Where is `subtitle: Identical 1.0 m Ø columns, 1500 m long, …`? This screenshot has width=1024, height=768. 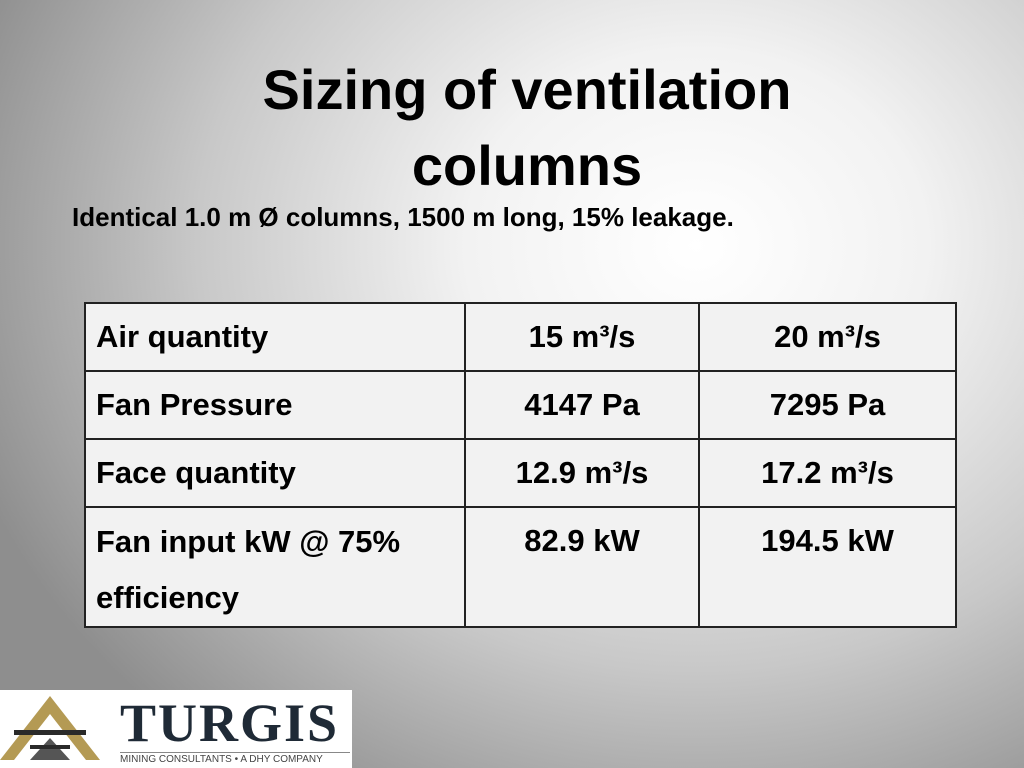
subtitle: Identical 1.0 m Ø columns, 1500 m long, … is located at coordinates (403, 217).